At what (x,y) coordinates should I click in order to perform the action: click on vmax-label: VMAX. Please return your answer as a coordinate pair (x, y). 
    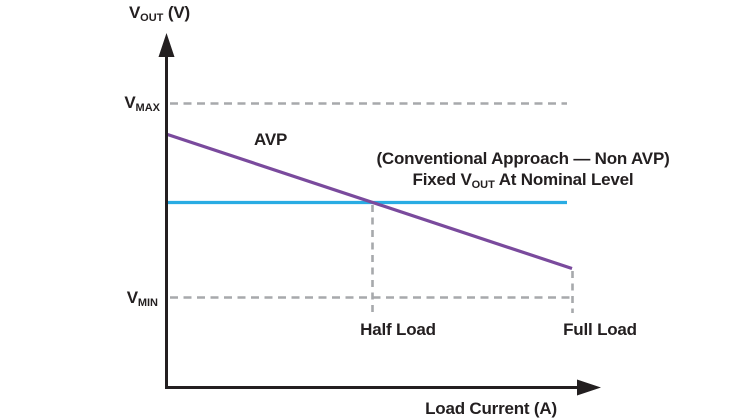
    Looking at the image, I should click on (142, 104).